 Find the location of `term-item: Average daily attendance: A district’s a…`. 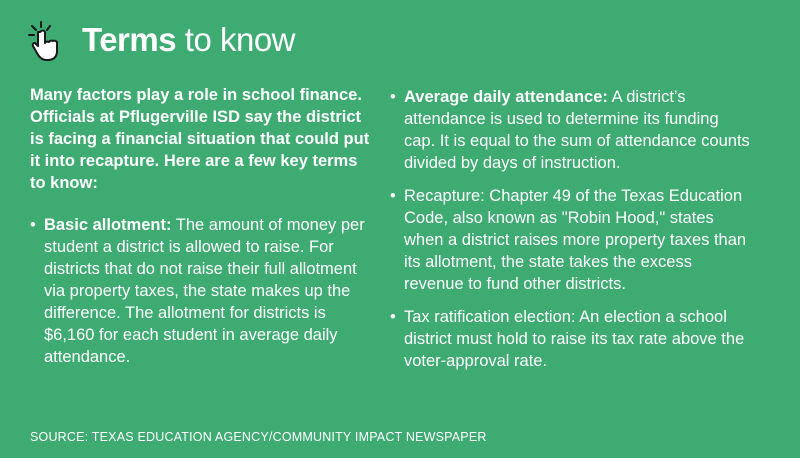

term-item: Average daily attendance: A district’s a… is located at coordinates (570, 130).